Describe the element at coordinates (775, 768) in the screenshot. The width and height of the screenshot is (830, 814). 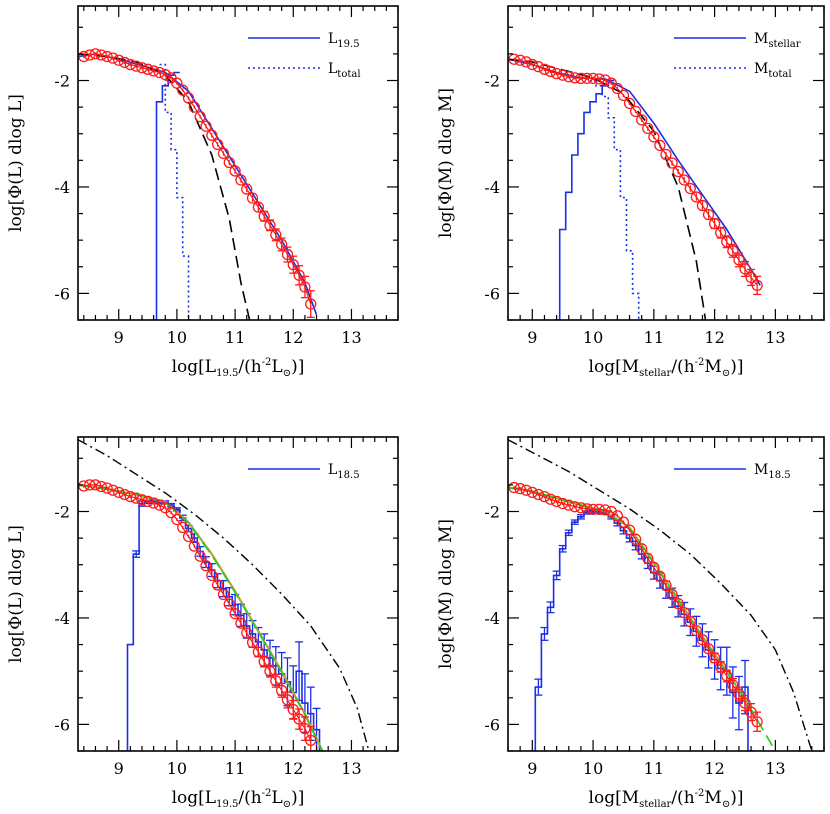
I see `x-tick-label: 13` at that location.